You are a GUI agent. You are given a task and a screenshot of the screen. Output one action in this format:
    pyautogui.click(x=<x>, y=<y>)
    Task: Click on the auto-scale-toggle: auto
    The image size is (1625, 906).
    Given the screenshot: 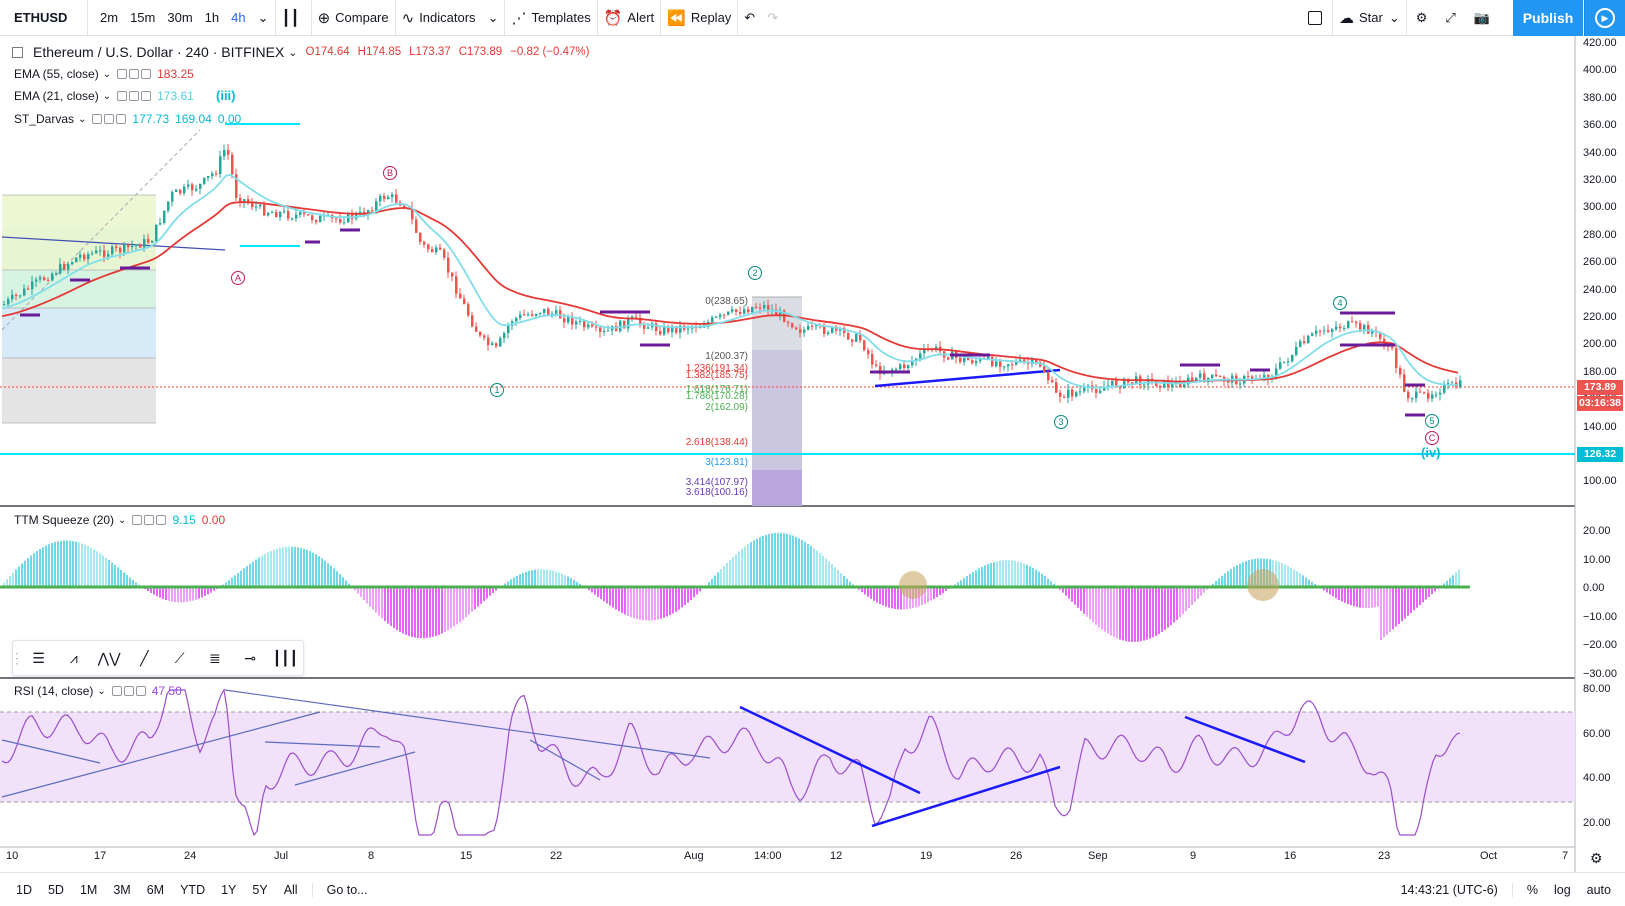 What is the action you would take?
    pyautogui.click(x=1598, y=889)
    